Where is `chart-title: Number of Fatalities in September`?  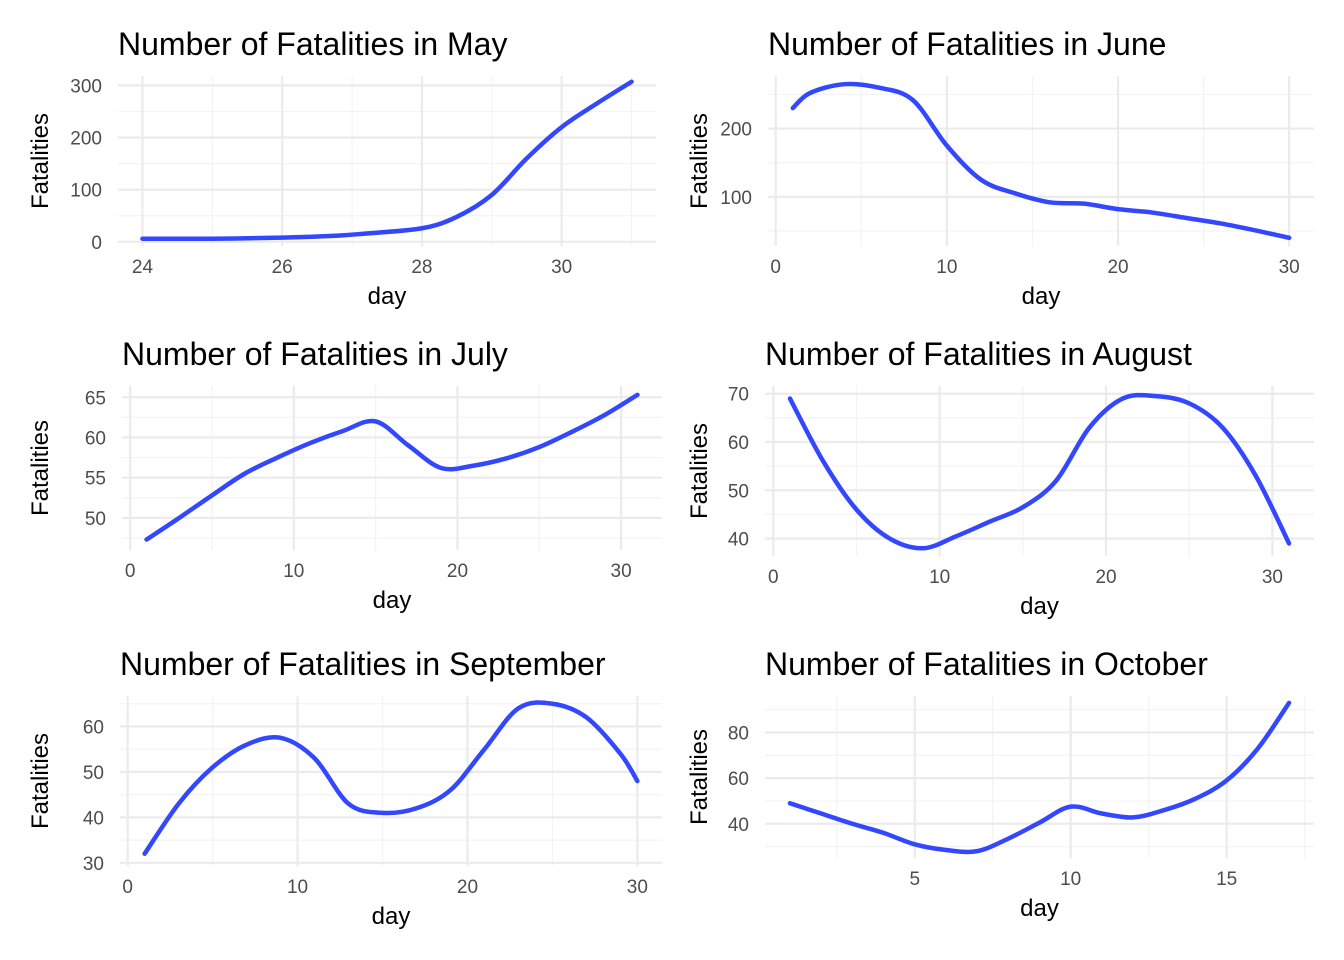
chart-title: Number of Fatalities in September is located at coordinates (363, 664).